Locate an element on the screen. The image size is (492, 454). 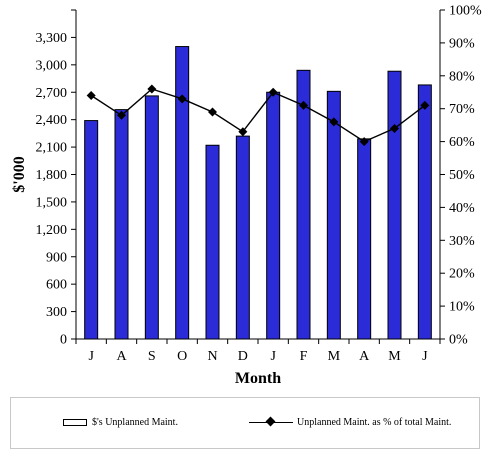
legend-item-line-series: Unplanned Maint. as % of total Maint. is located at coordinates (350, 422).